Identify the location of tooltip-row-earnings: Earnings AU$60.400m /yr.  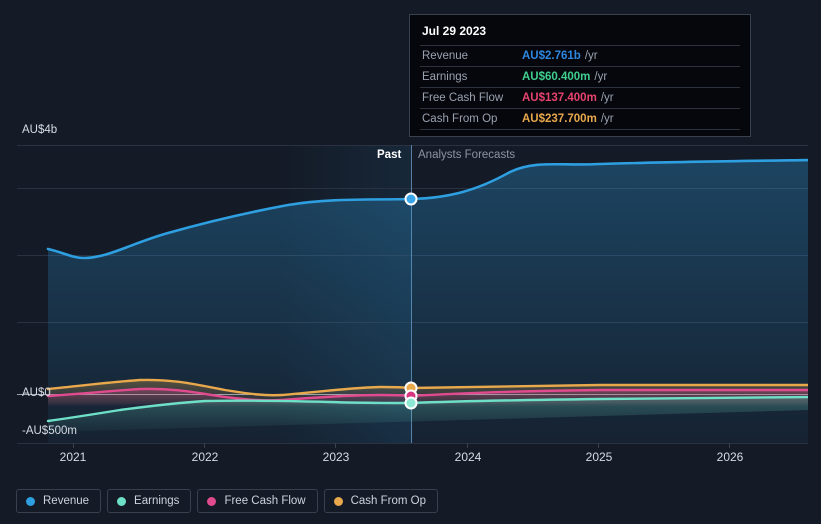
(580, 76).